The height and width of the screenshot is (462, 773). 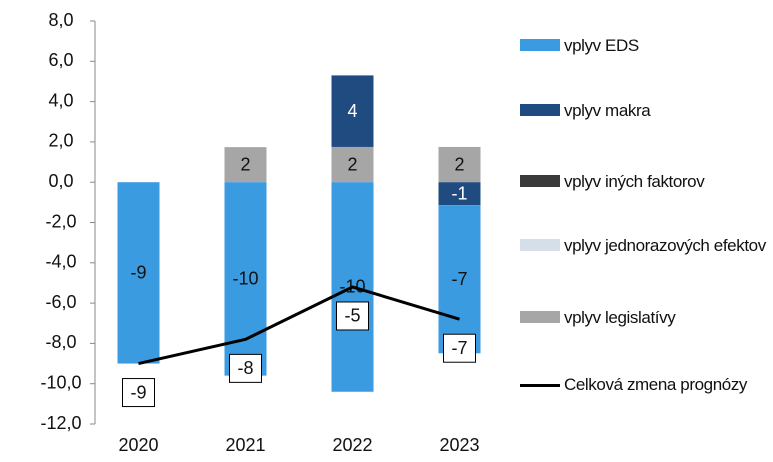 I want to click on x-tick-label: 2022, so click(x=352, y=445).